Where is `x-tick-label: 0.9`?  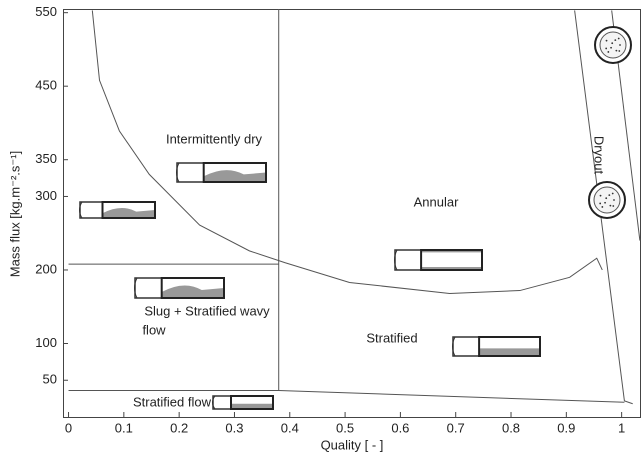
x-tick-label: 0.9 is located at coordinates (566, 427).